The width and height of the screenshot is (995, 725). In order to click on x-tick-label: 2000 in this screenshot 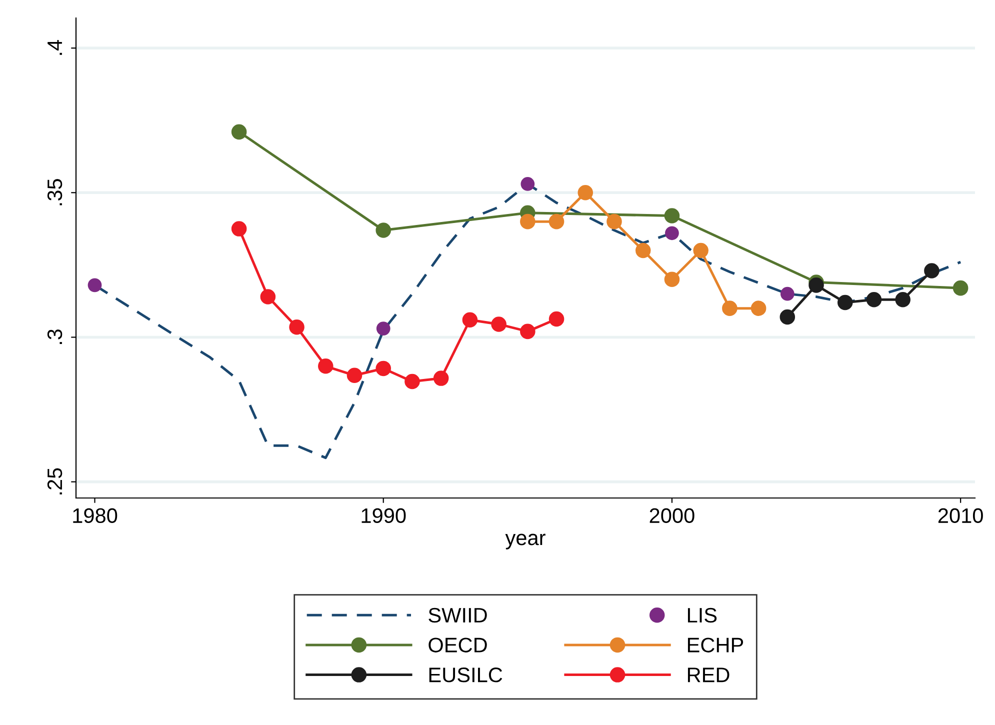, I will do `click(672, 516)`.